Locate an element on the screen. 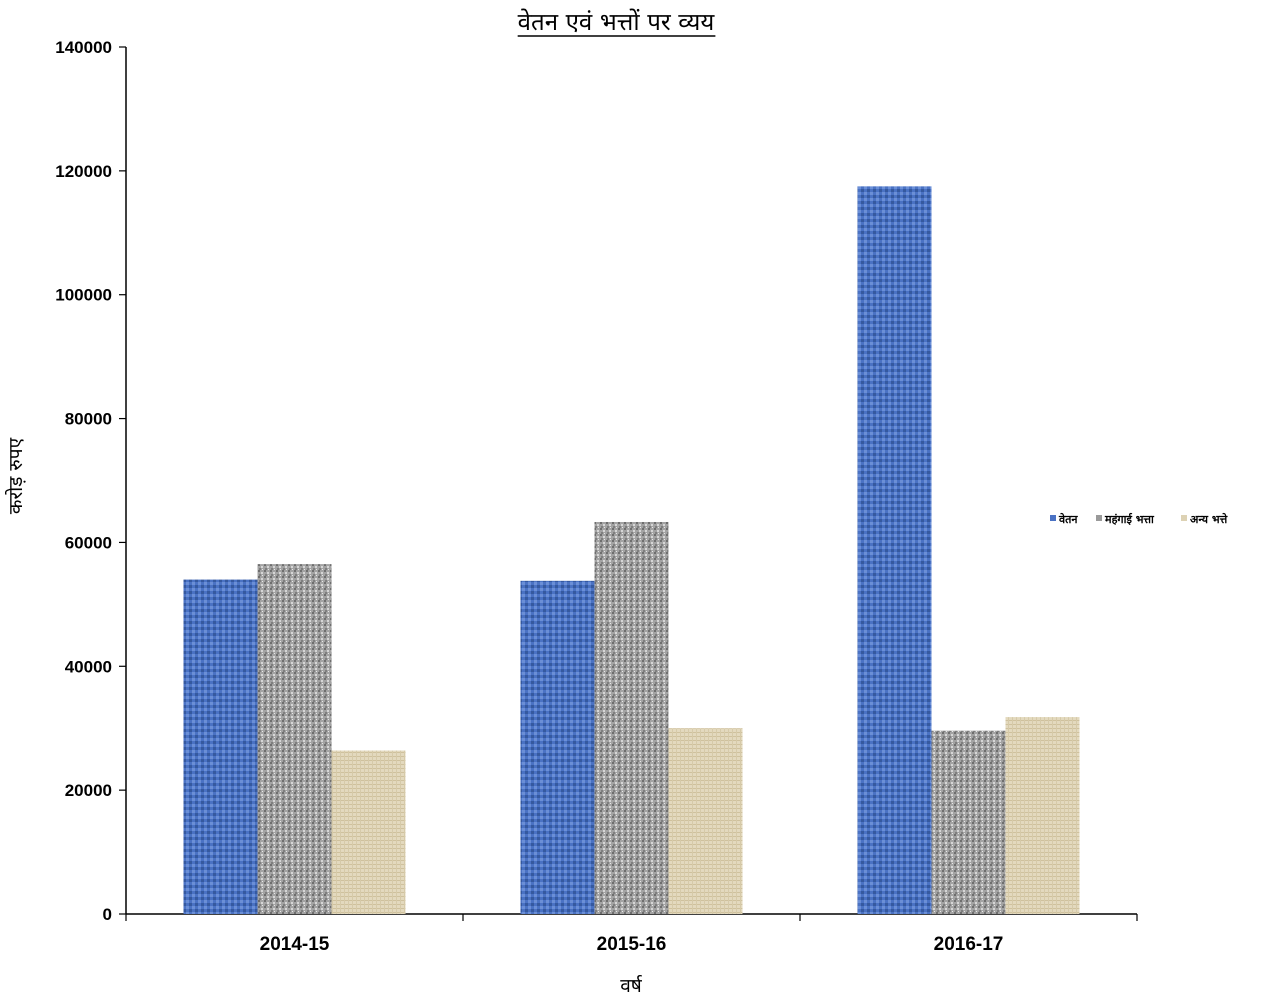  x-axis-title: वर्ष is located at coordinates (631, 985).